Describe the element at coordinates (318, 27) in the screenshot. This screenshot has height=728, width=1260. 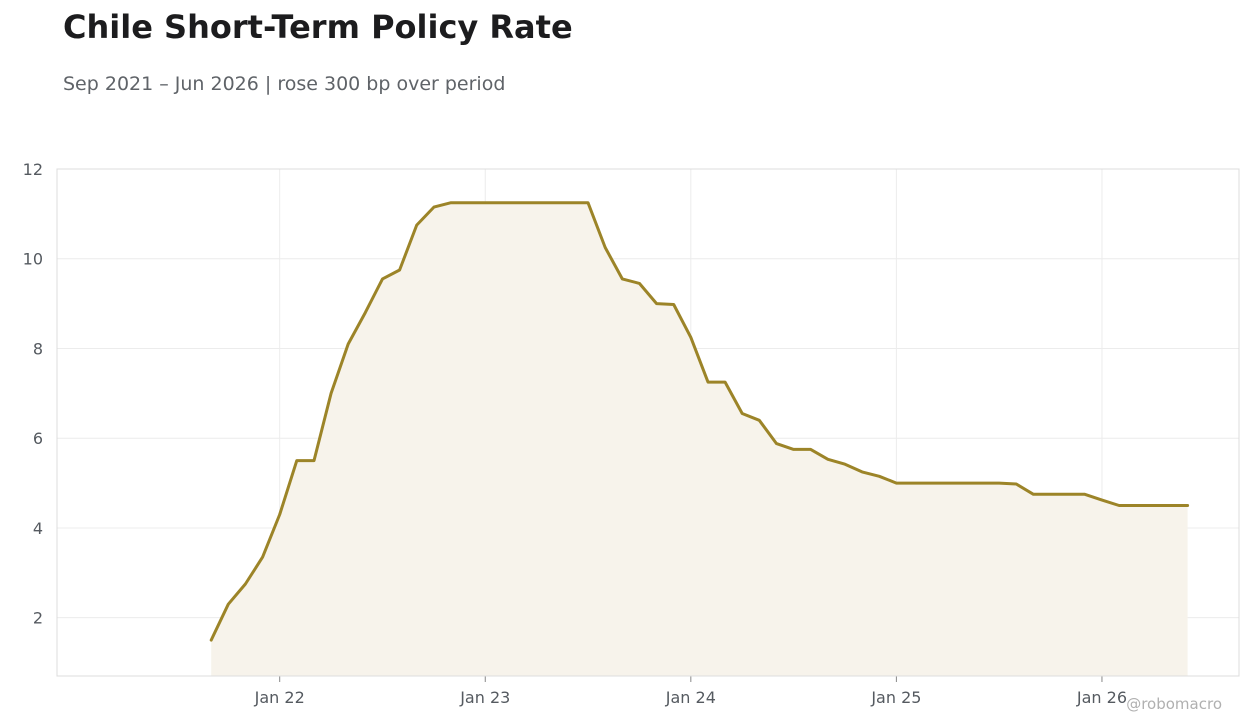
I see `chart-title: Chile Short-Term Policy Rate` at that location.